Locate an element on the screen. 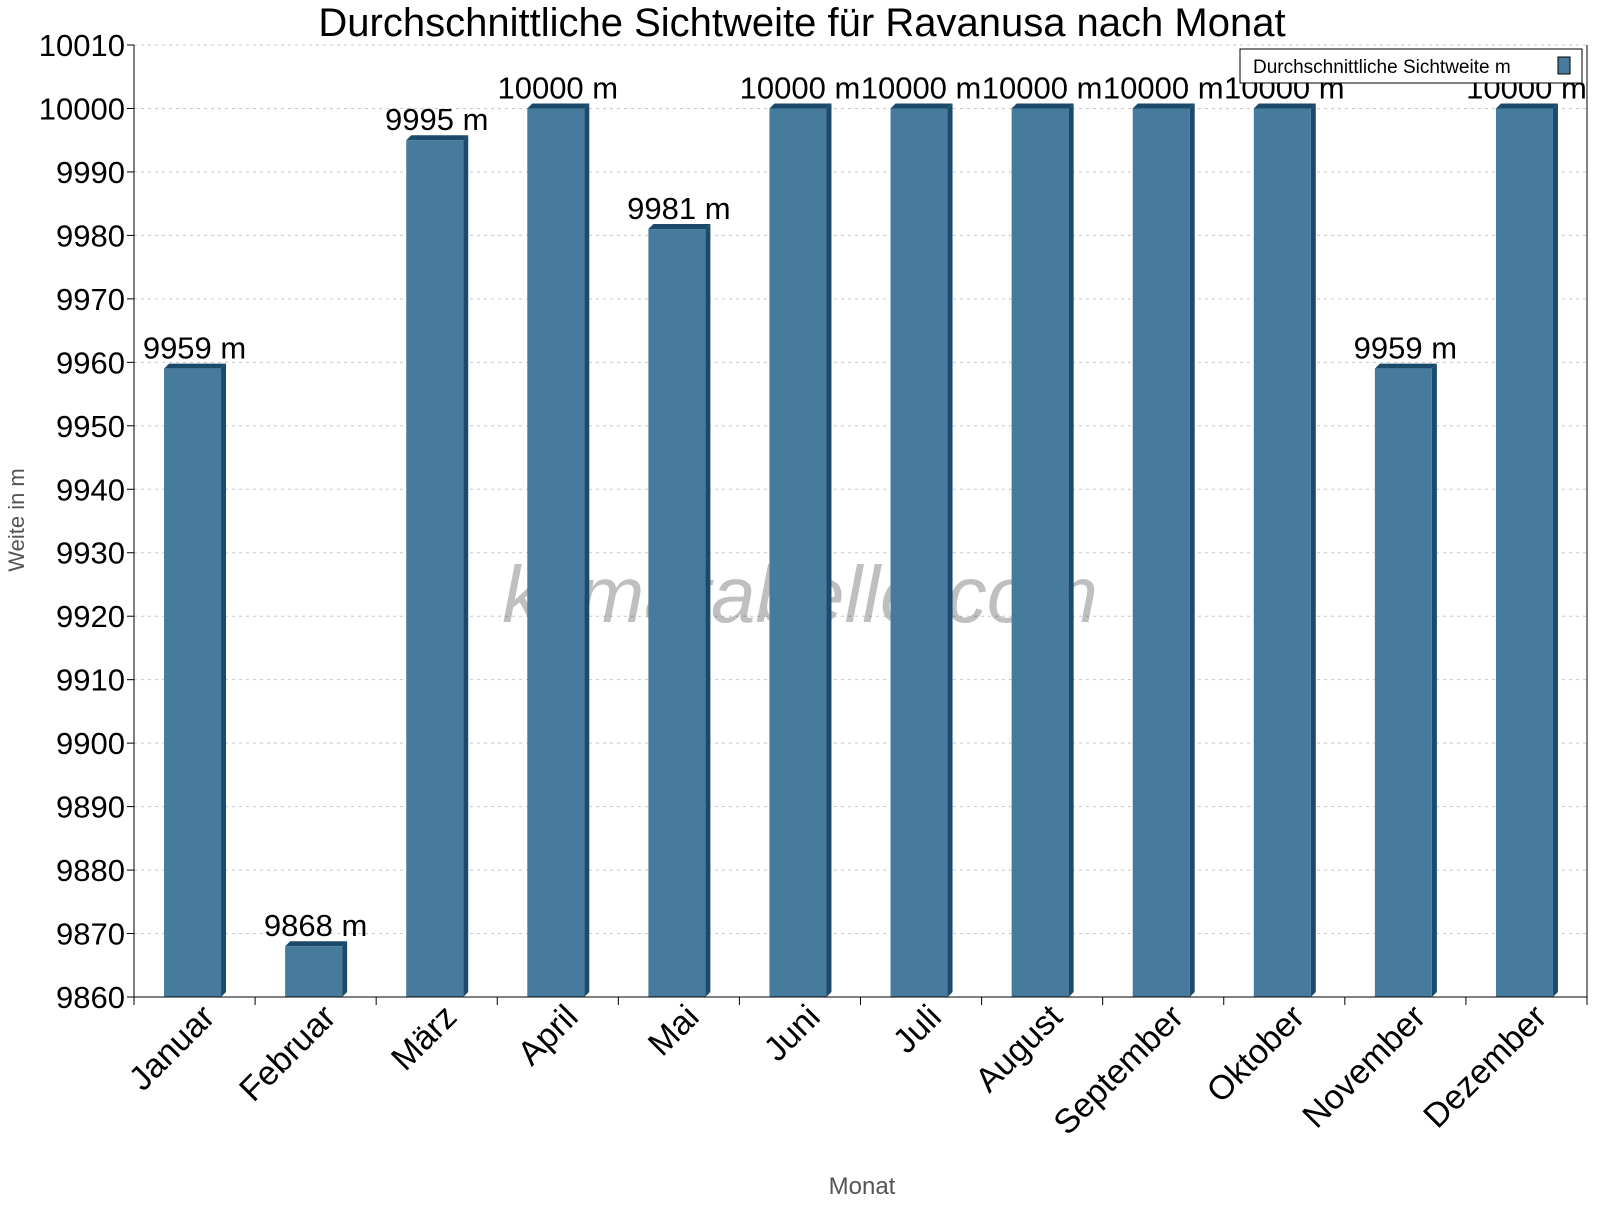  data-label: 9868 m is located at coordinates (315, 925).